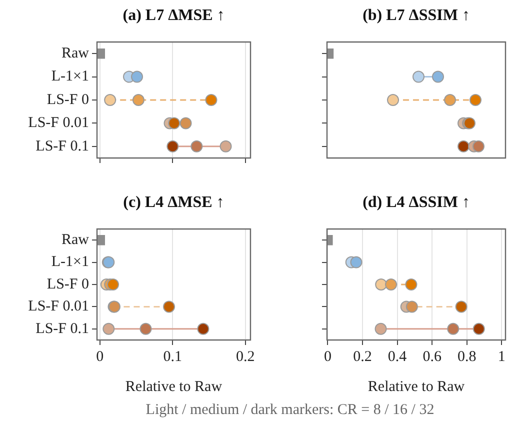 This screenshot has width=513, height=430. I want to click on x-tick-label: 1, so click(502, 356).